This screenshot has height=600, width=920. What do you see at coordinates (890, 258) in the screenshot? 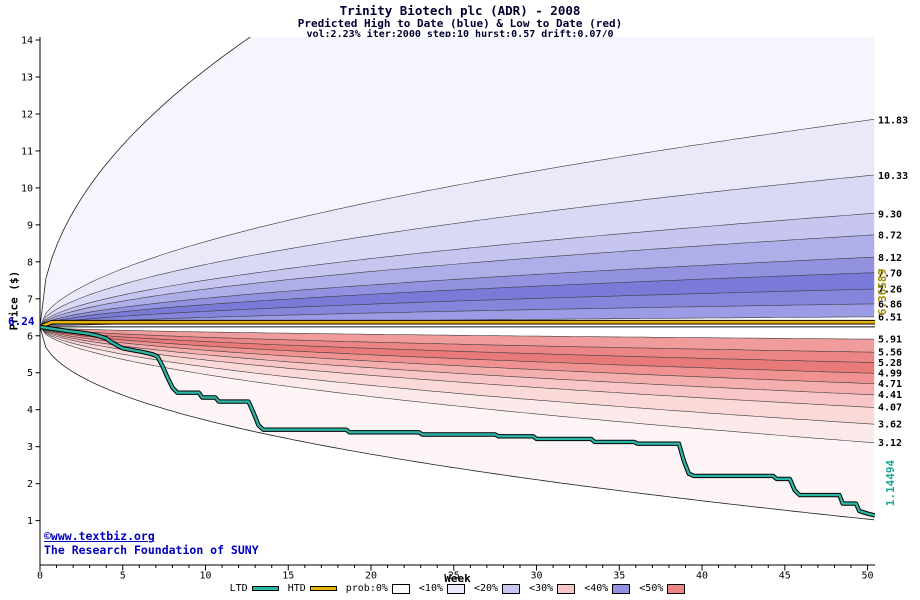
I see `band-end-label: 8.12` at bounding box center [890, 258].